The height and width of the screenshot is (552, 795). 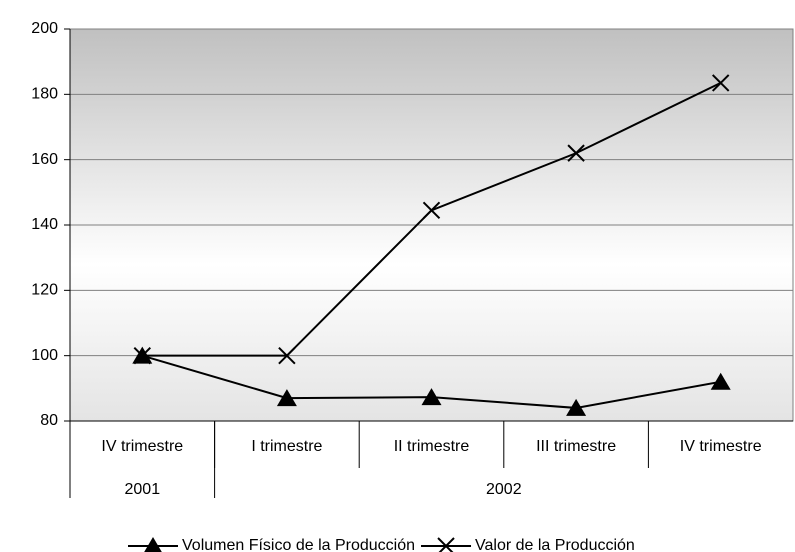 What do you see at coordinates (44, 224) in the screenshot?
I see `y-tick-label: 140` at bounding box center [44, 224].